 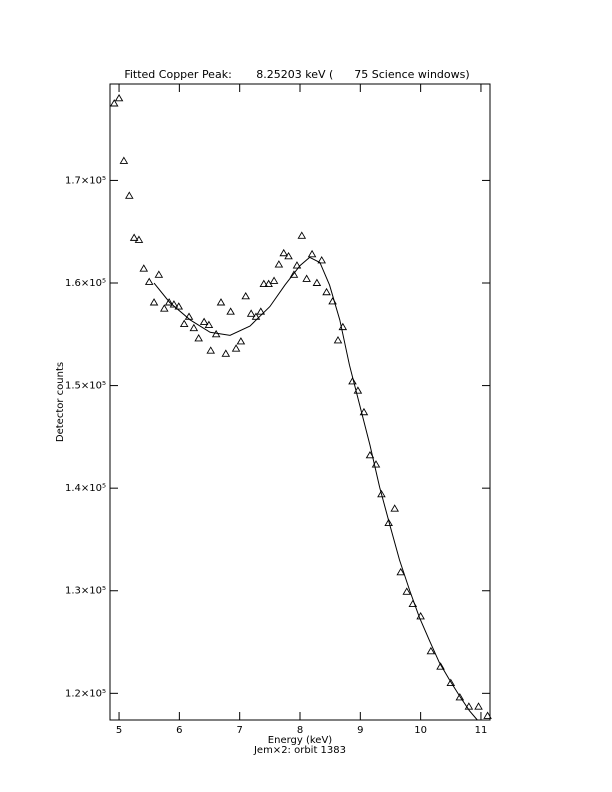 I want to click on y-tick-label: 1.6×10⁵, so click(x=85, y=283).